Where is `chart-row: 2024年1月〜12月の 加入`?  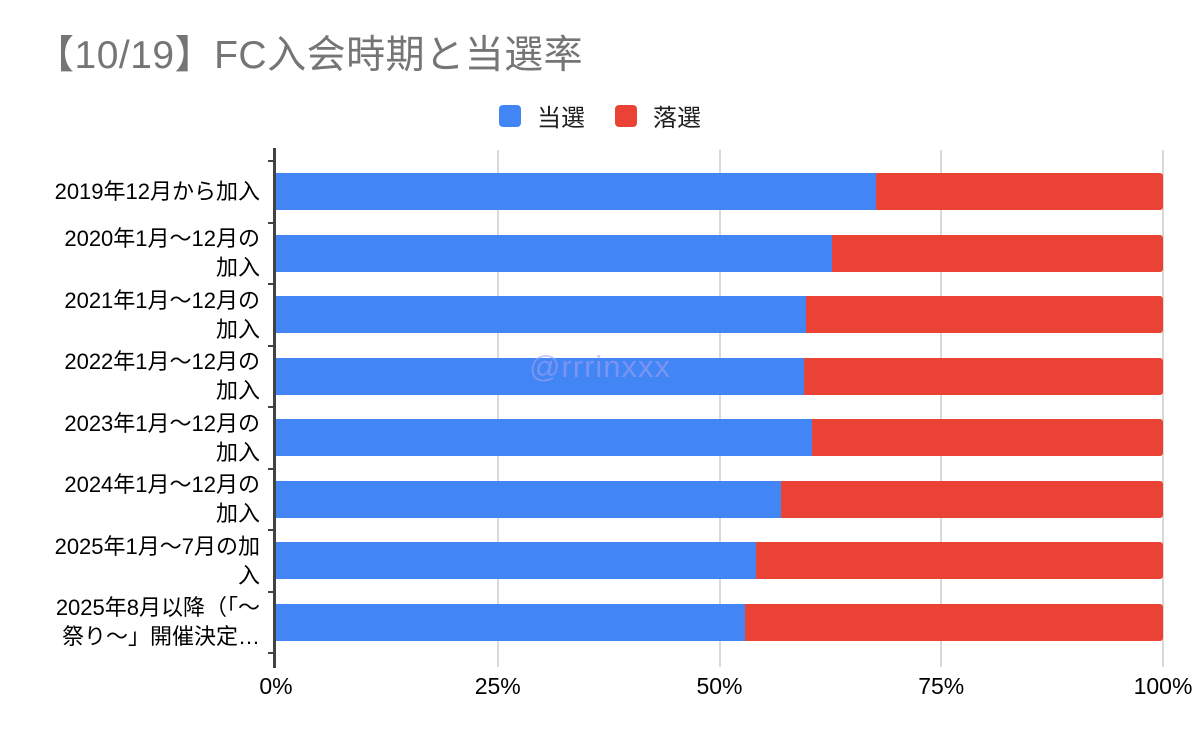
chart-row: 2024年1月〜12月の 加入 is located at coordinates (599, 500).